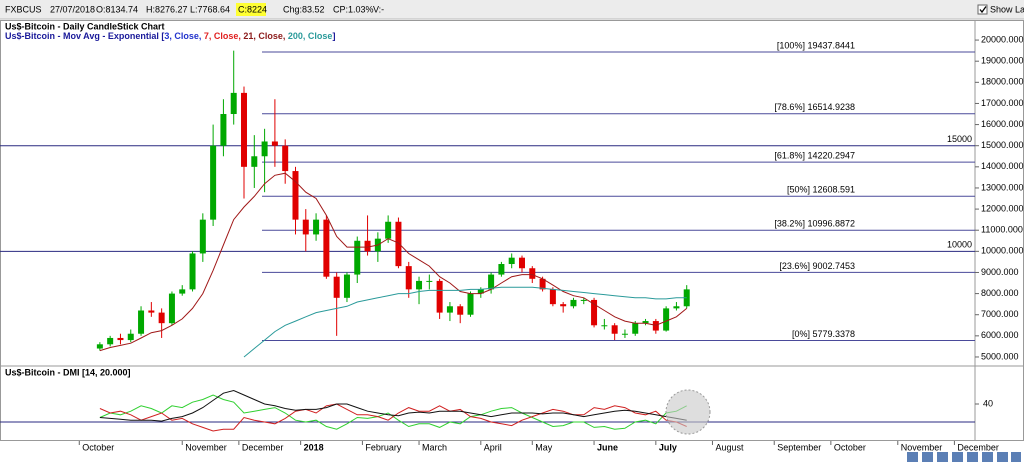 Image resolution: width=1024 pixels, height=466 pixels. What do you see at coordinates (1000, 272) in the screenshot?
I see `y-tick-label: 9000.000` at bounding box center [1000, 272].